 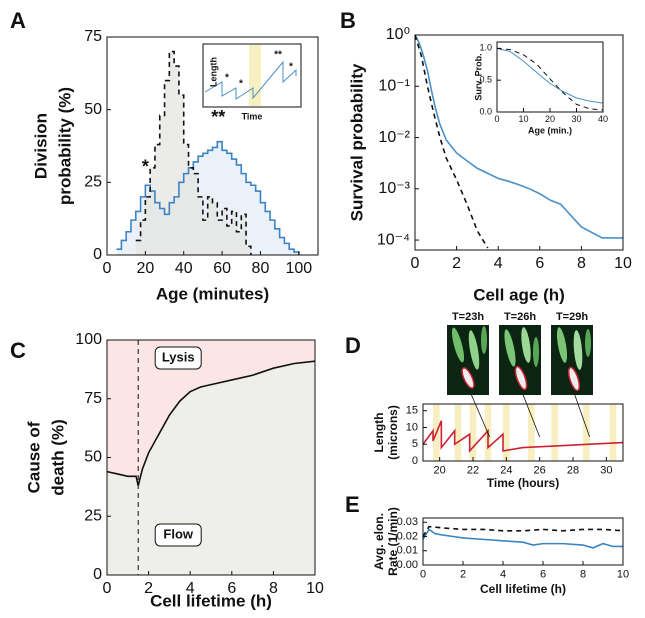 What do you see at coordinates (506, 470) in the screenshot?
I see `x-tick-label: 24` at bounding box center [506, 470].